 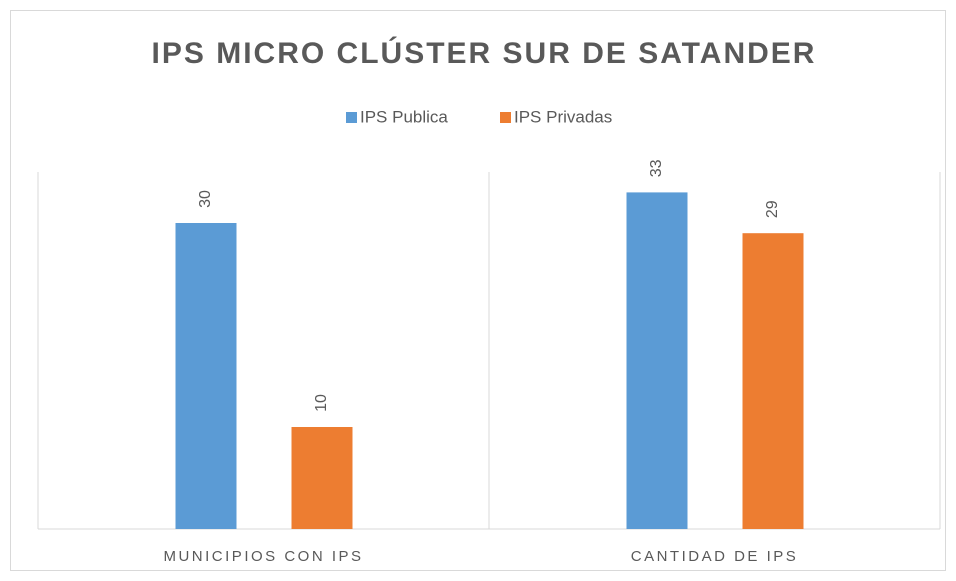 What do you see at coordinates (404, 116) in the screenshot?
I see `legend-label: IPS Publica` at bounding box center [404, 116].